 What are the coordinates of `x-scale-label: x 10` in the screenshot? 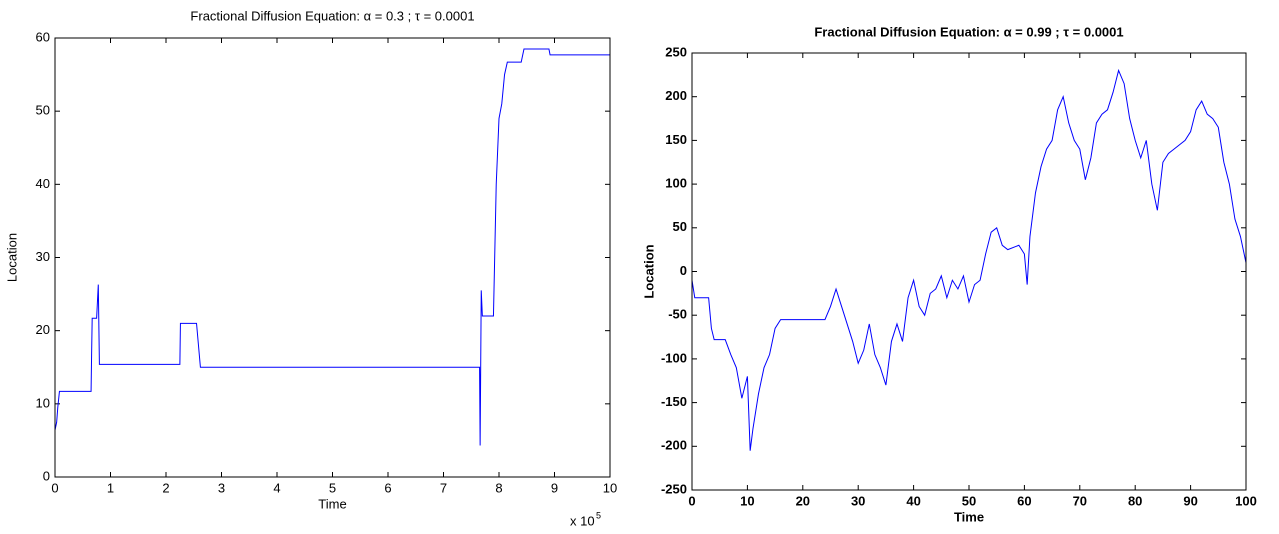 It's located at (582, 520).